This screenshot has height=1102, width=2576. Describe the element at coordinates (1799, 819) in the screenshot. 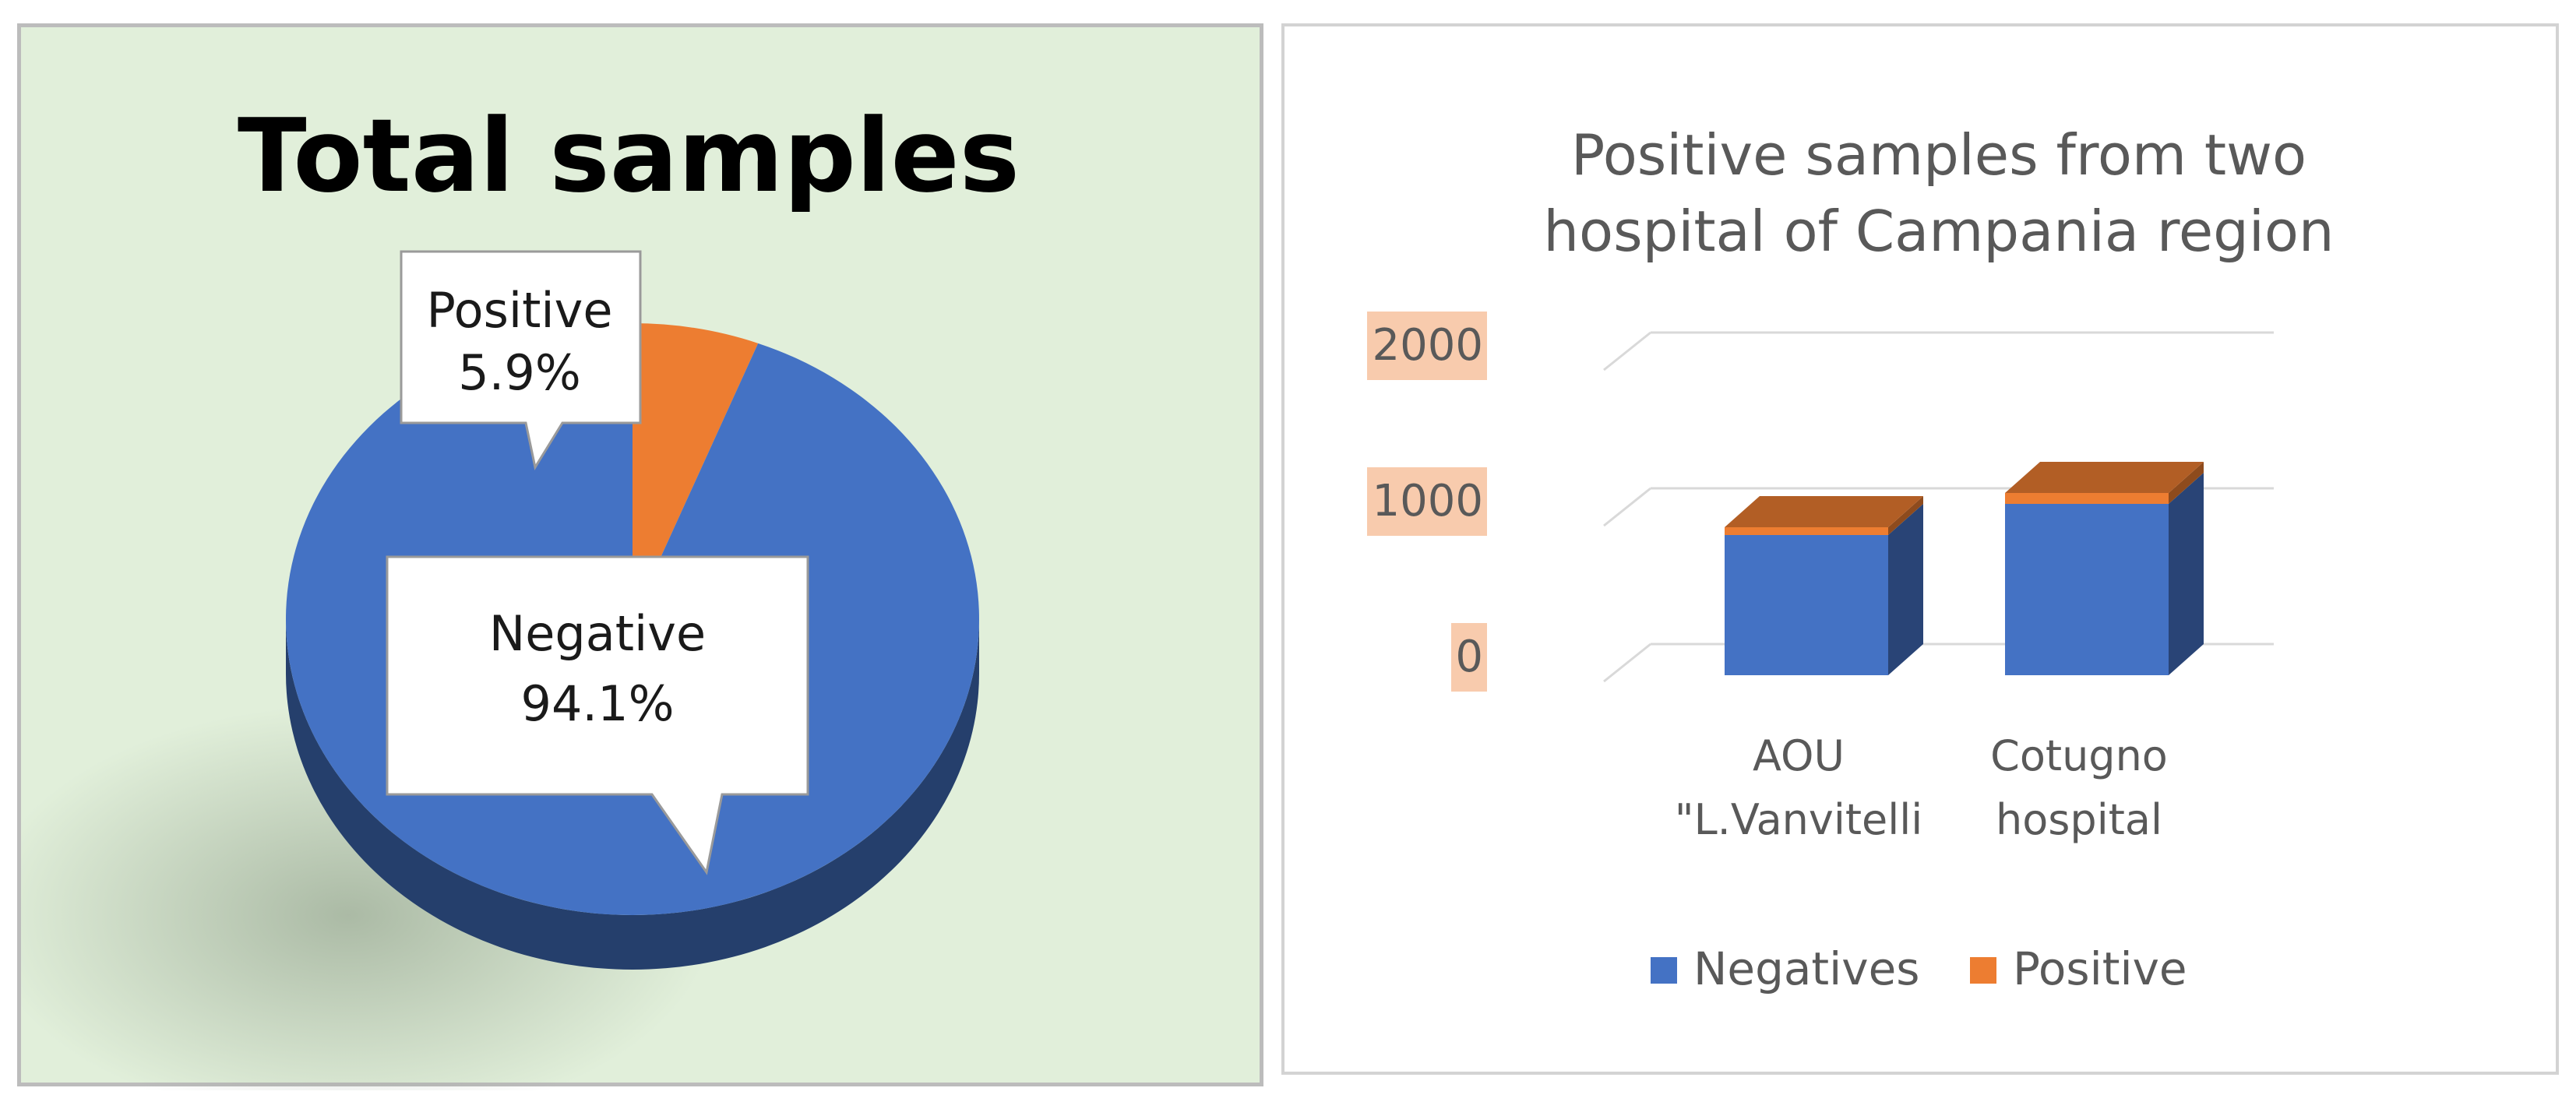

I see `svg-text: "L.Vanvitelli` at that location.